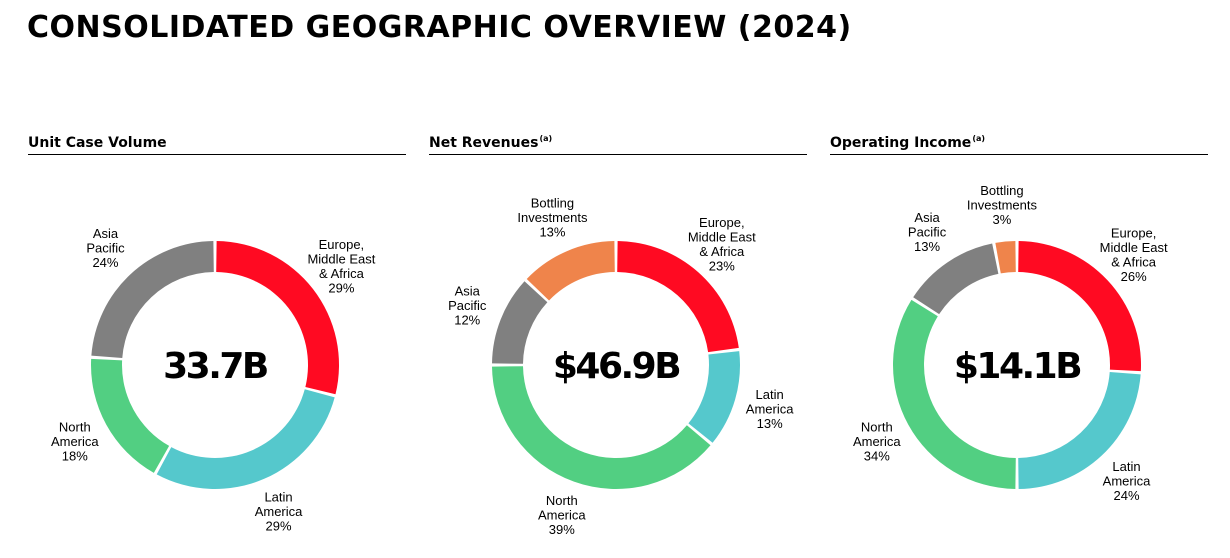 The height and width of the screenshot is (558, 1230). I want to click on slice-label-latin-america: Latin America 13%, so click(770, 409).